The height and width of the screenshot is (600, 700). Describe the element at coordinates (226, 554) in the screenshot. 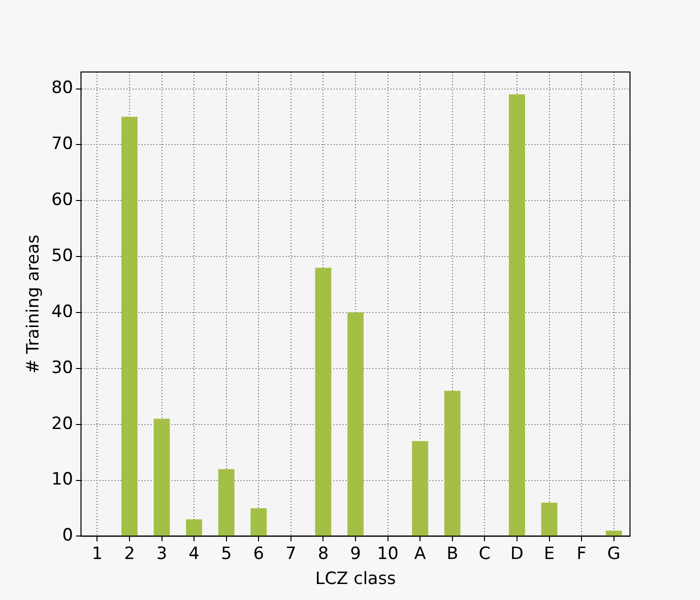

I see `x-tick-label: 5` at that location.